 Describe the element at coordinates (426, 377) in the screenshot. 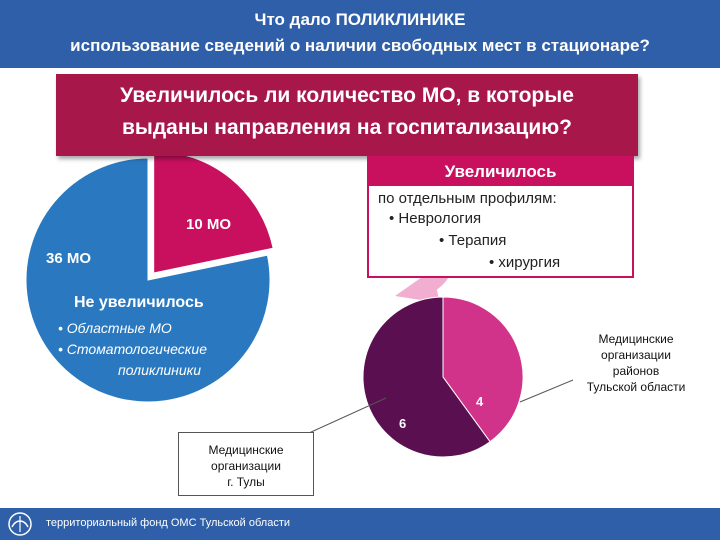

I see `slice-city` at that location.